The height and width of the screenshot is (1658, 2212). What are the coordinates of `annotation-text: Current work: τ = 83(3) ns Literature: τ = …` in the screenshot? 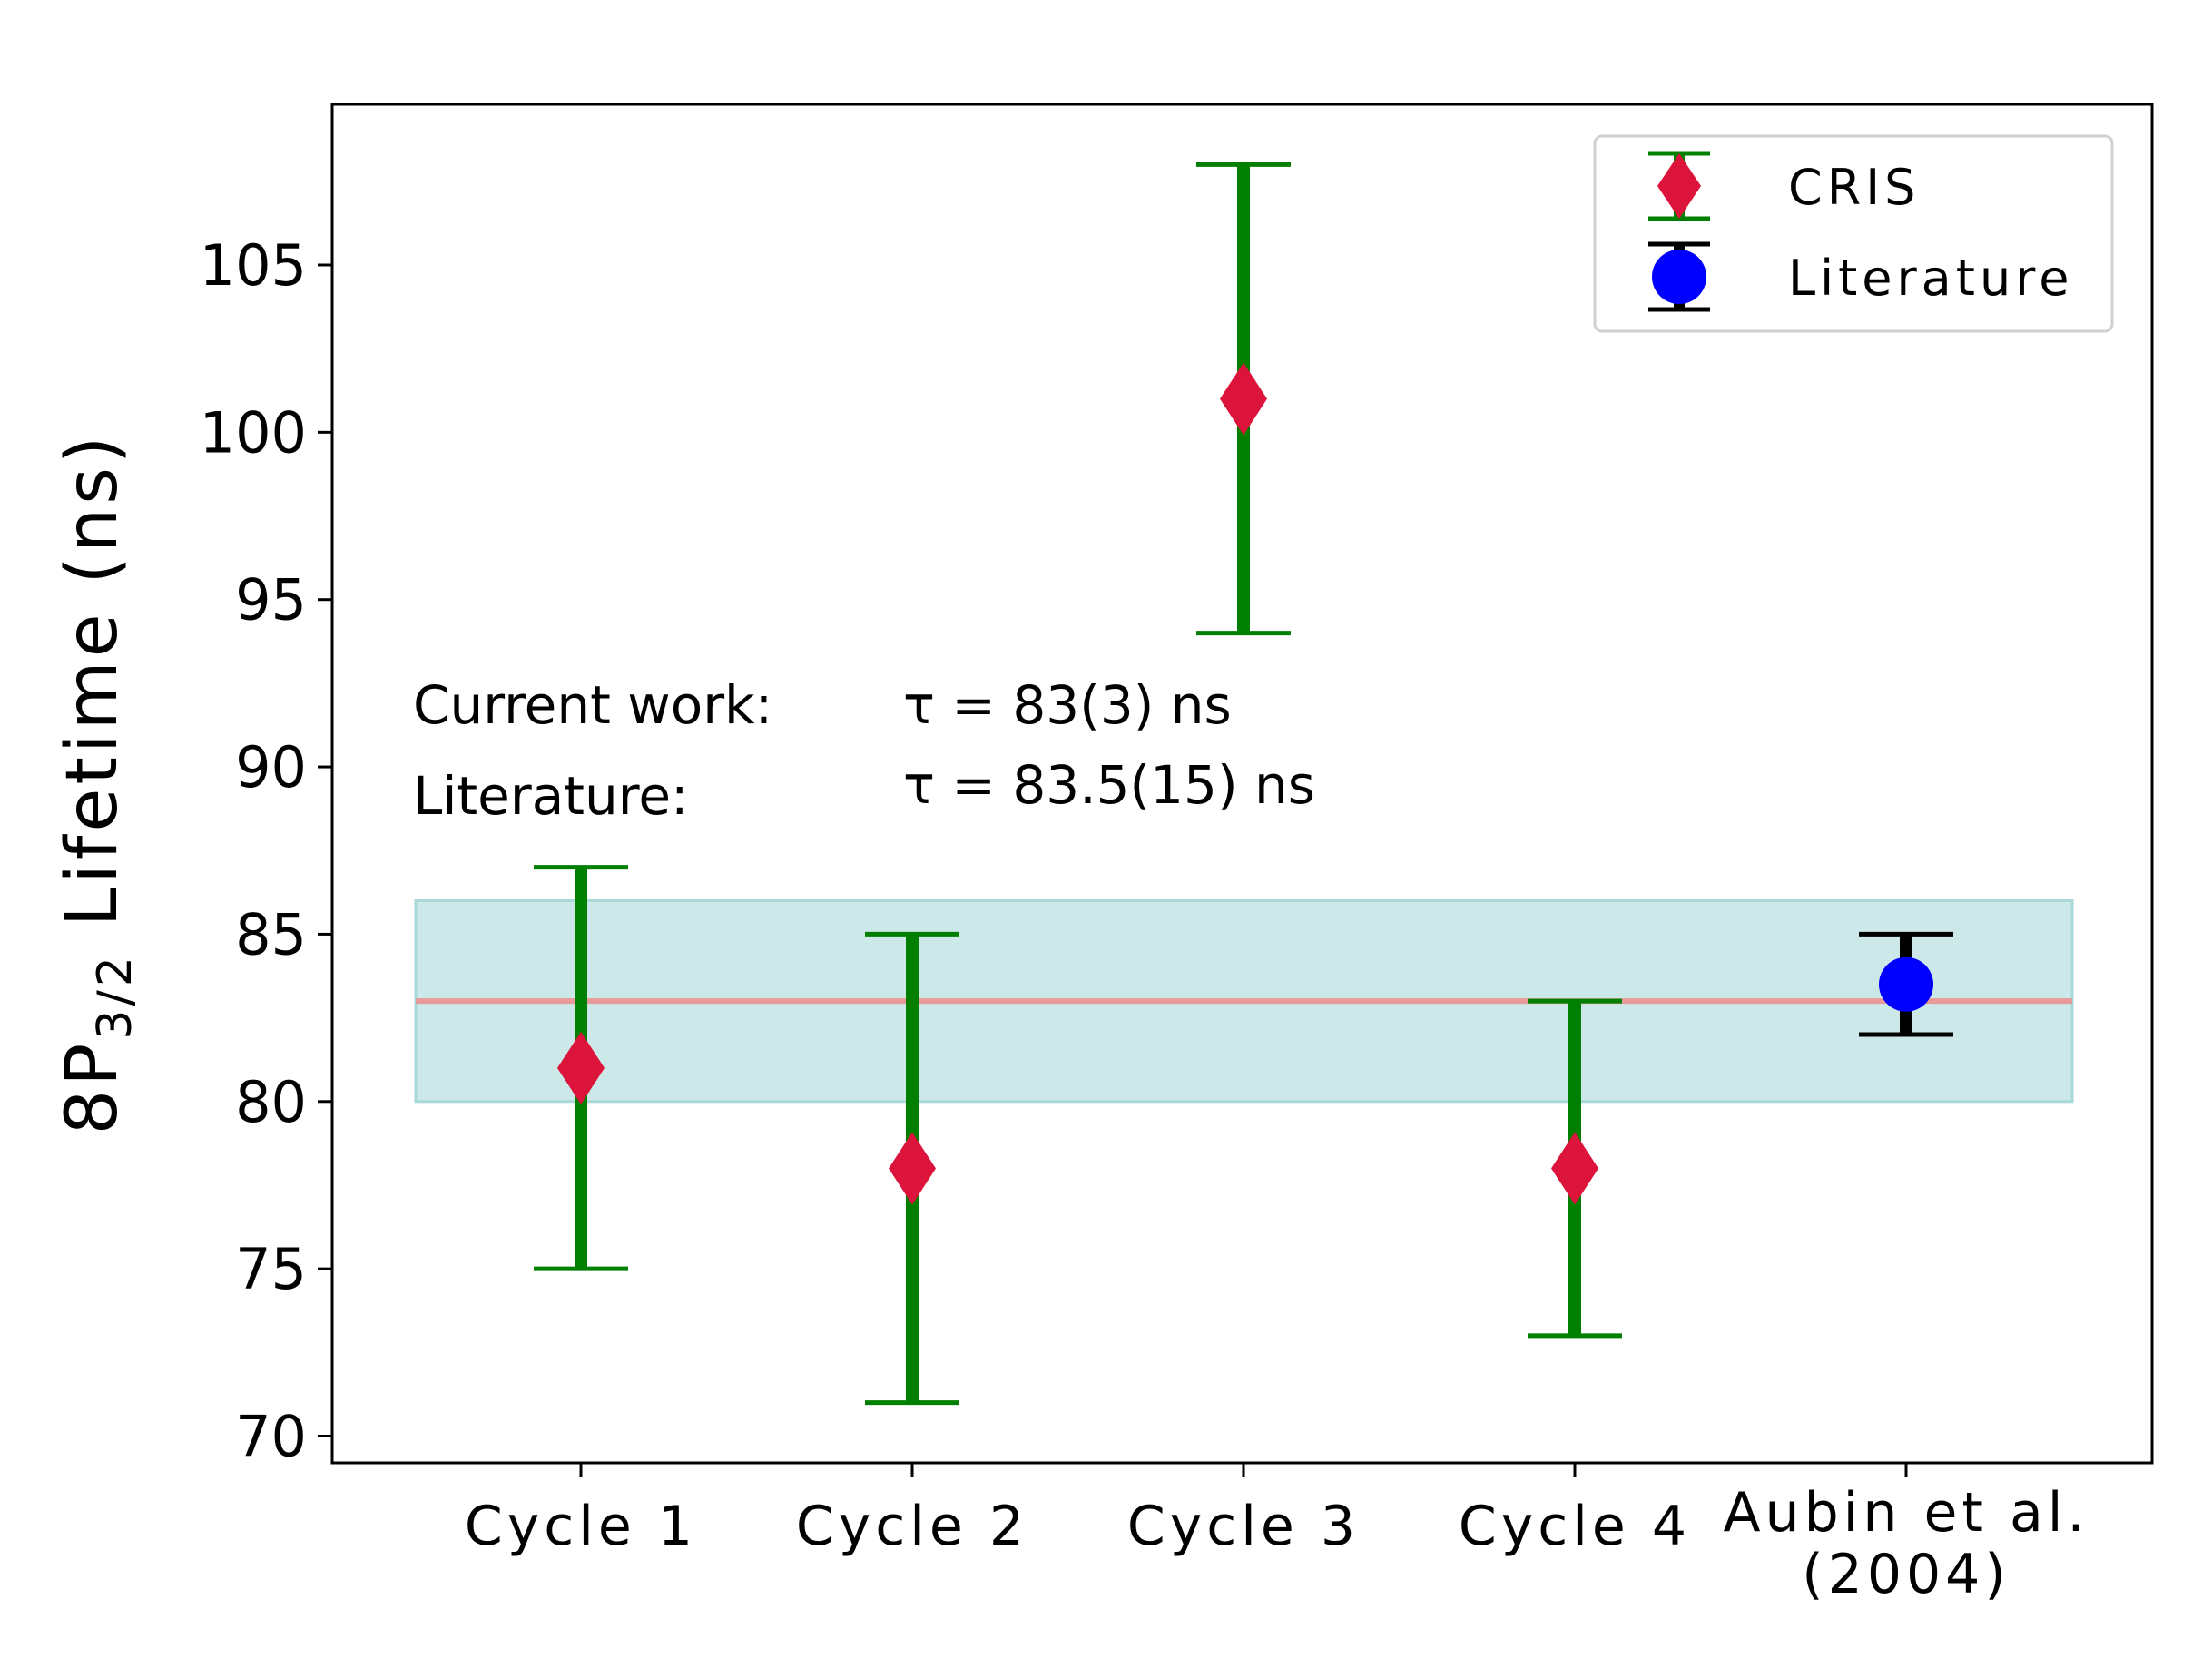 It's located at (864, 750).